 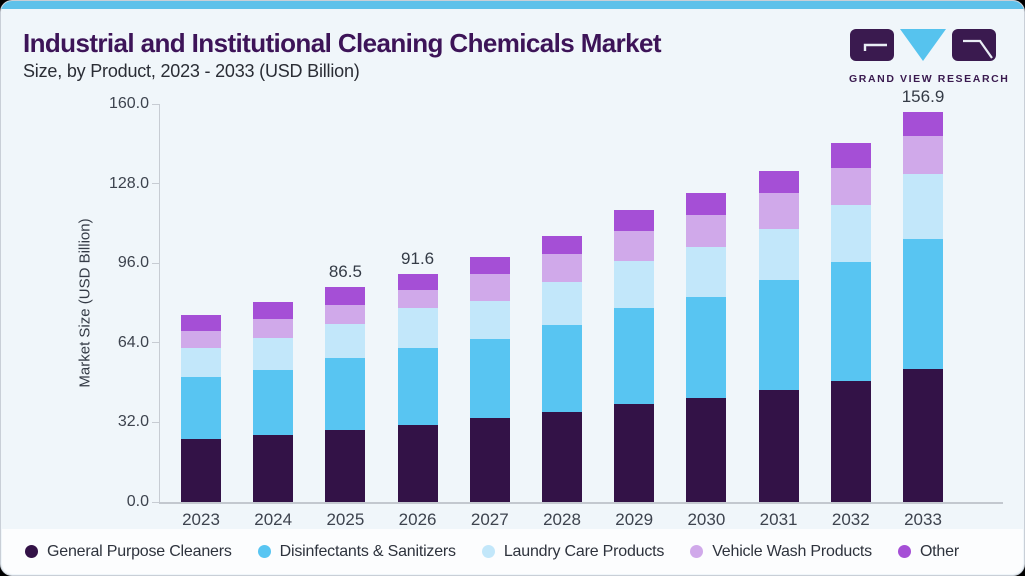 I want to click on y-tick-label: 160.0, so click(x=128, y=103).